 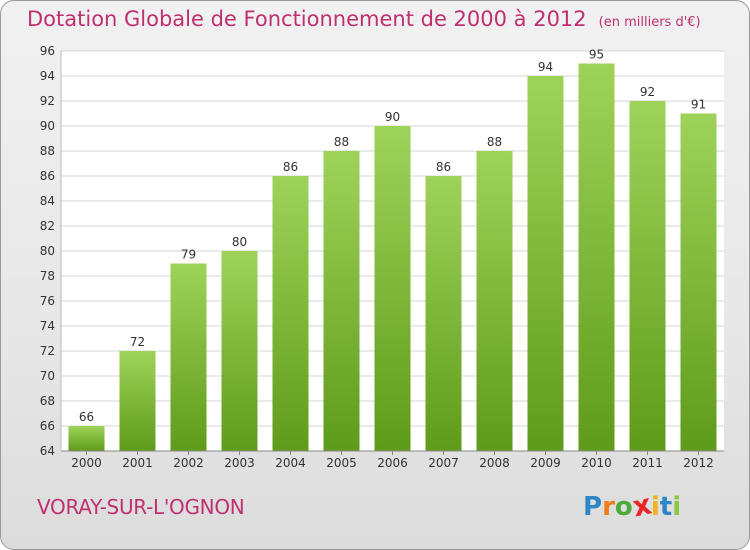 What do you see at coordinates (47, 251) in the screenshot?
I see `y-tick-label: 80` at bounding box center [47, 251].